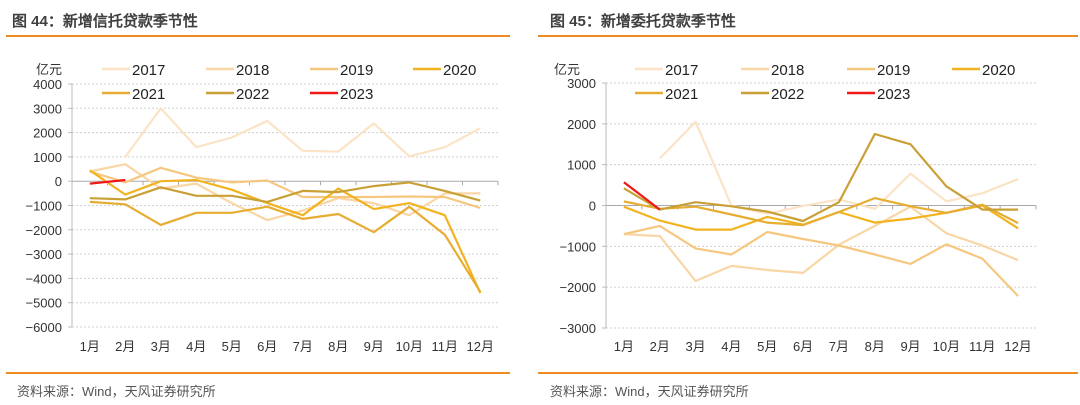  I want to click on series-line-2020, so click(285, 231).